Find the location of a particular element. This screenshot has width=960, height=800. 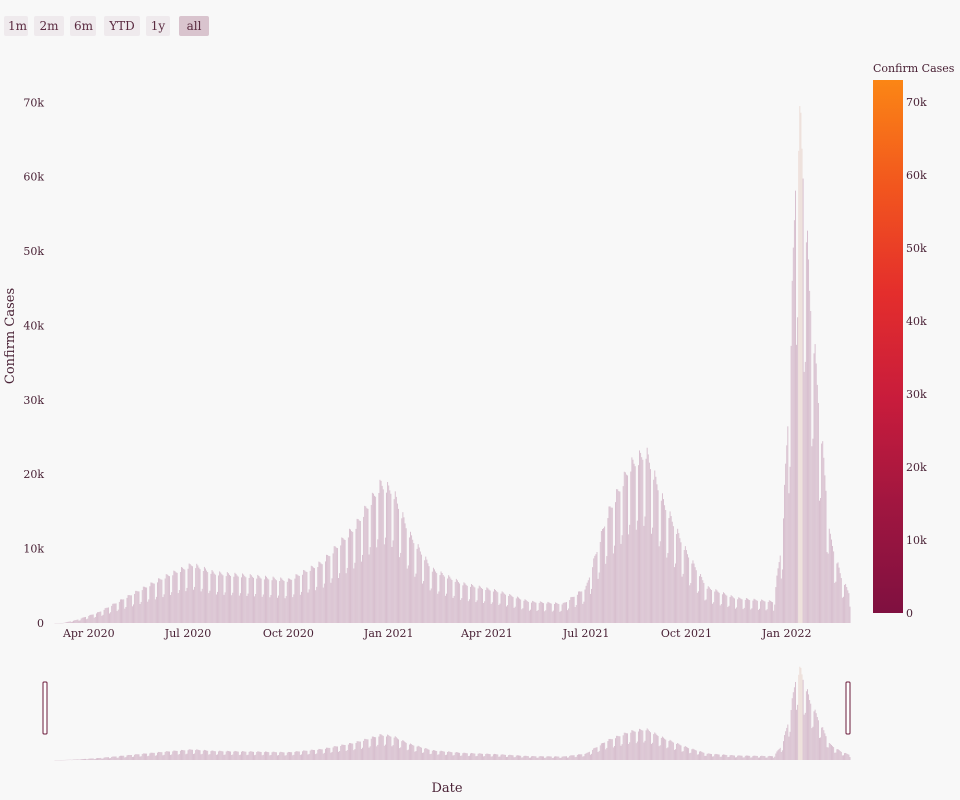

range-slider-left-handle is located at coordinates (45, 708).